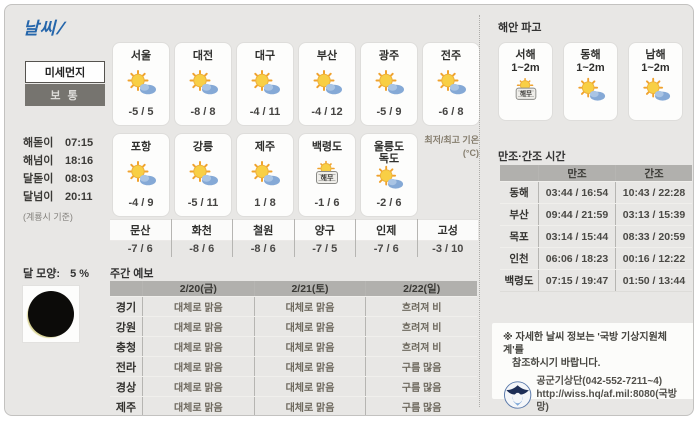  I want to click on tide-row-baengnyeongdo: 백령도 07:15 / 19:47 01:50 / 13:44, so click(596, 280).